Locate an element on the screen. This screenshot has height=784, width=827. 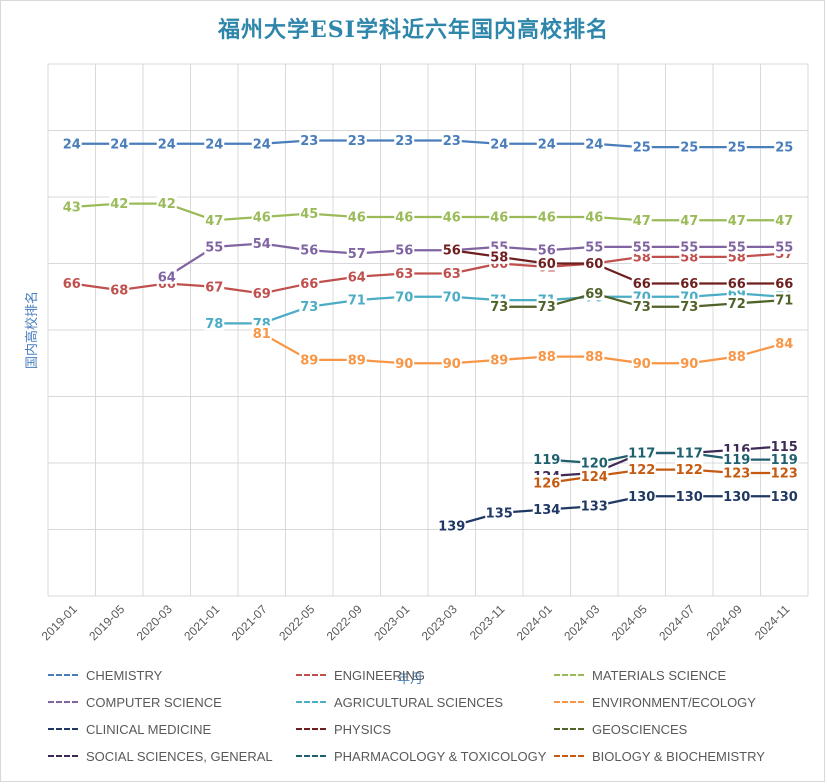
legend-label: MATERIALS SCIENCE is located at coordinates (659, 675).